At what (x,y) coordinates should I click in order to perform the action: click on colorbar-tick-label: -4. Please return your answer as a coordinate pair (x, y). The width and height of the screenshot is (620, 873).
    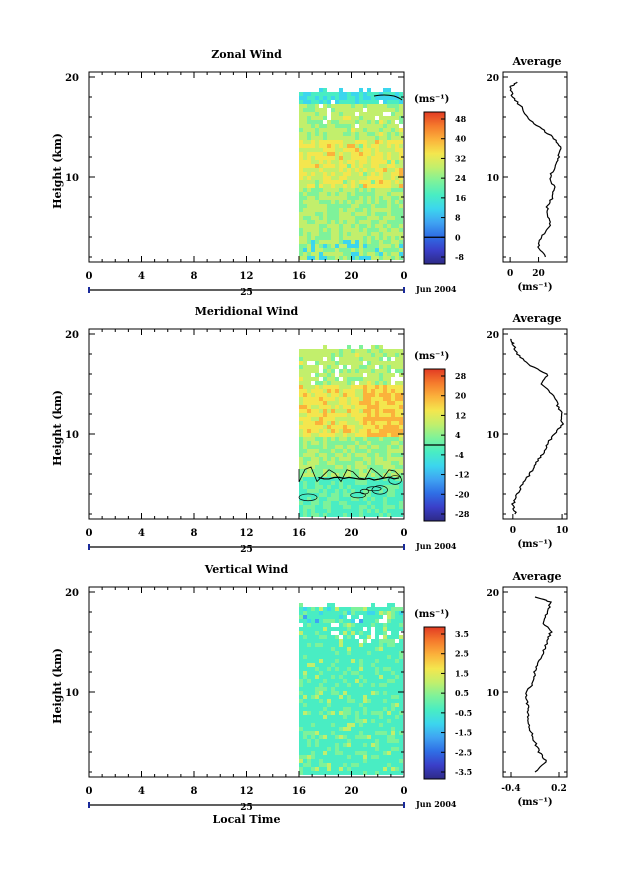
    Looking at the image, I should click on (459, 455).